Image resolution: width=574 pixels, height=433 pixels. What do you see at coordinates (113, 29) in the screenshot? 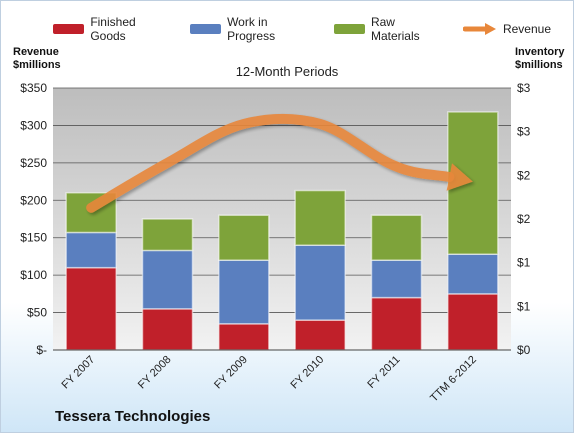
I see `legend-label: Finished Goods` at bounding box center [113, 29].